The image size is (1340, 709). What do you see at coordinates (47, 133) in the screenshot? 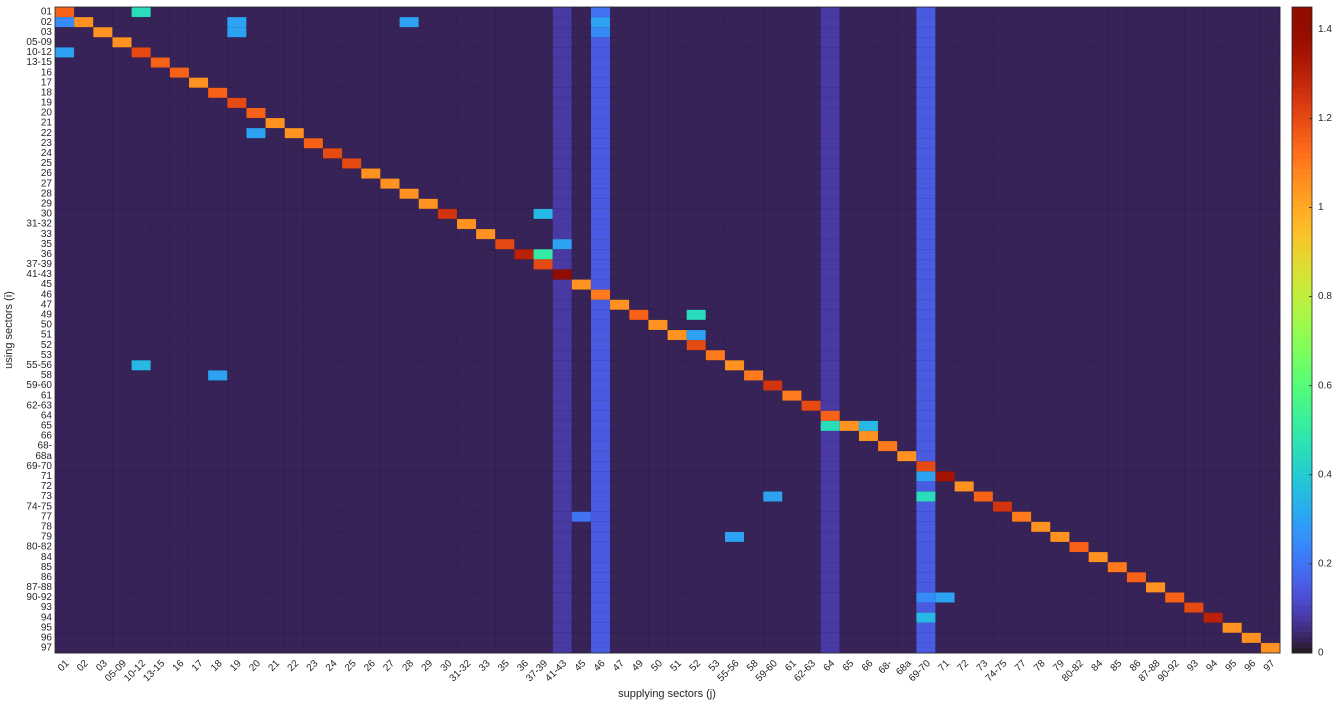
I see `y-tick-label: 22` at bounding box center [47, 133].